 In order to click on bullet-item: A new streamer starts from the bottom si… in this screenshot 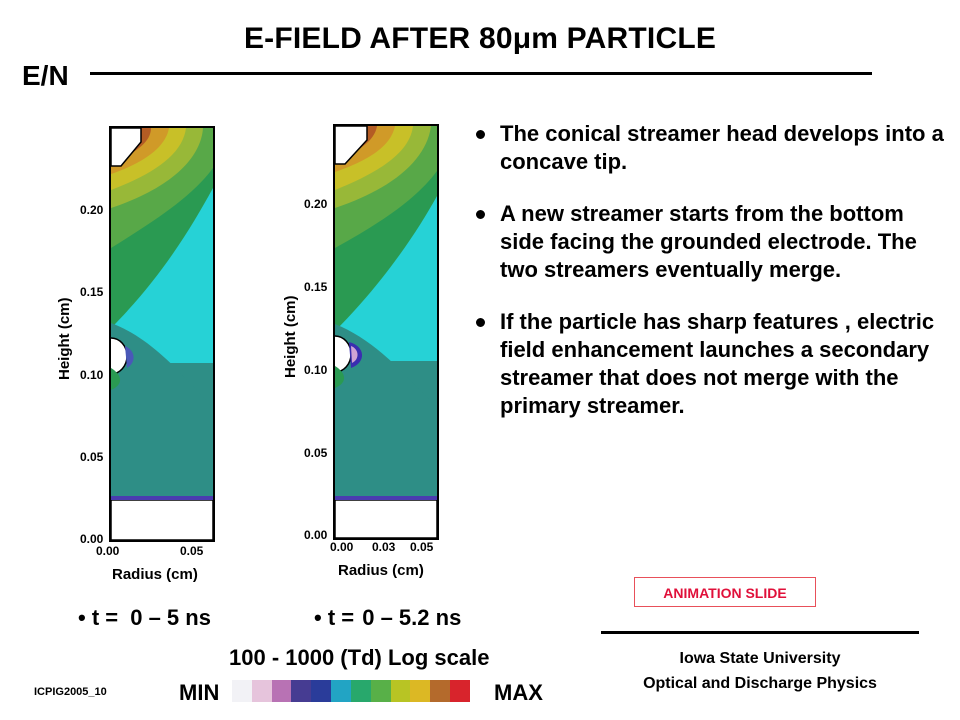, I will do `click(709, 242)`.